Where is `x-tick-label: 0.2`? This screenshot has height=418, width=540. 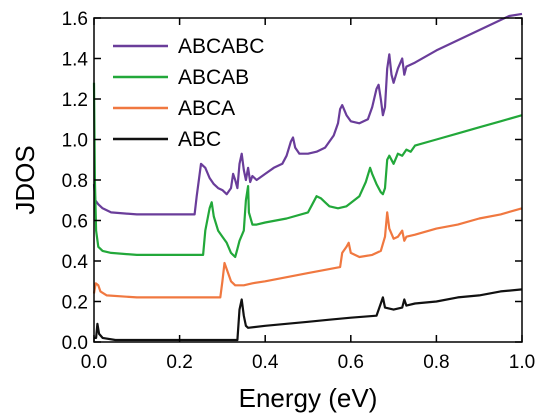
x-tick-label: 0.2 is located at coordinates (179, 362).